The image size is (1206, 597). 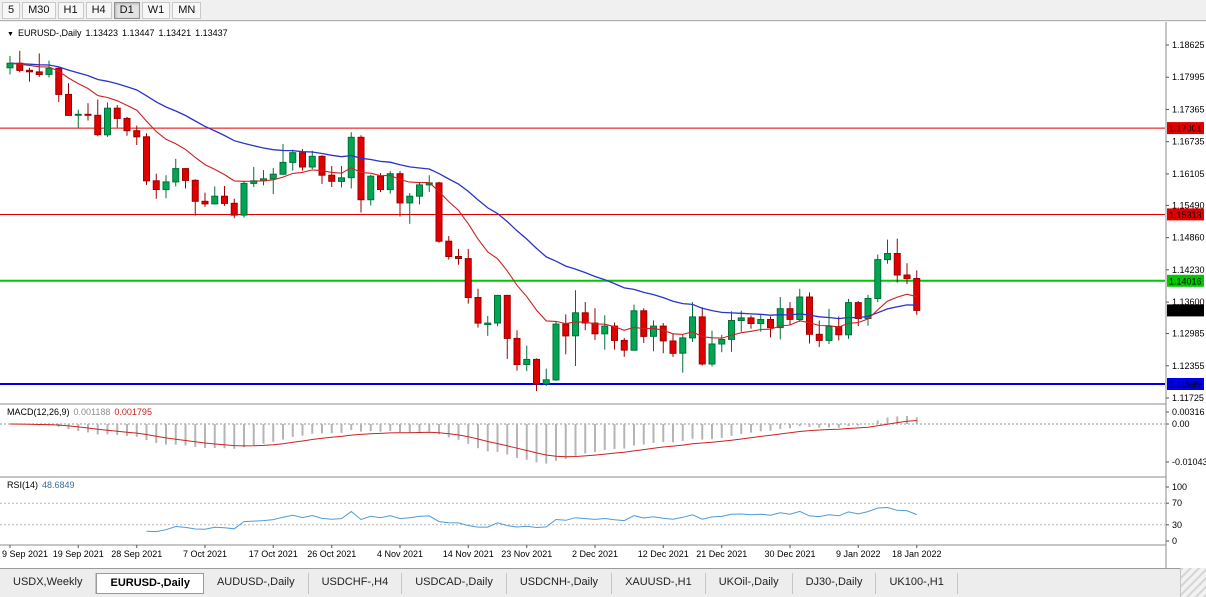 What do you see at coordinates (1188, 77) in the screenshot?
I see `price-tick-label: 1.17995` at bounding box center [1188, 77].